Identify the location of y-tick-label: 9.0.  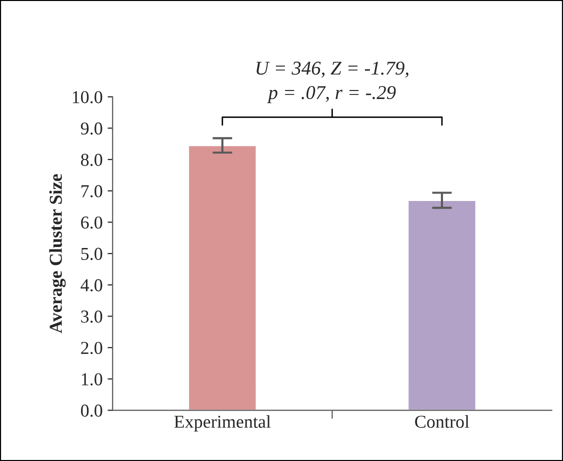
(91, 128).